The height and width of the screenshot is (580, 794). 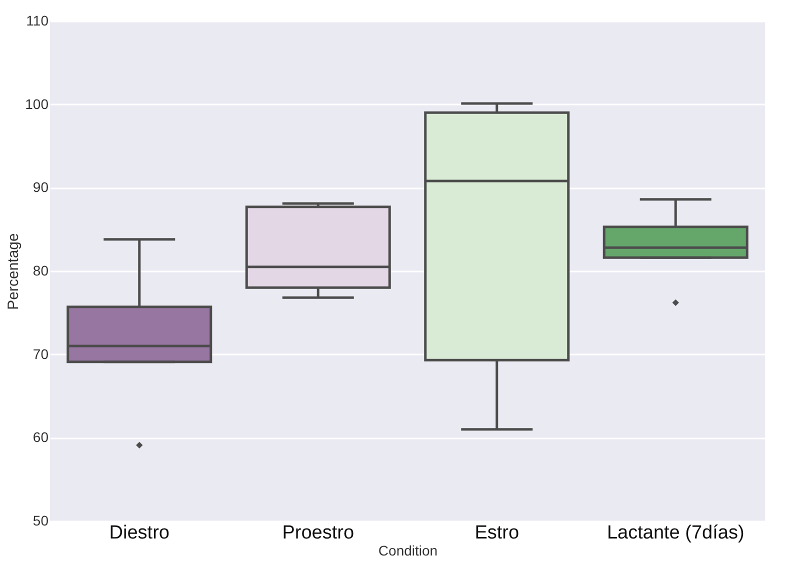 I want to click on y-tick-label: 60, so click(x=40, y=437).